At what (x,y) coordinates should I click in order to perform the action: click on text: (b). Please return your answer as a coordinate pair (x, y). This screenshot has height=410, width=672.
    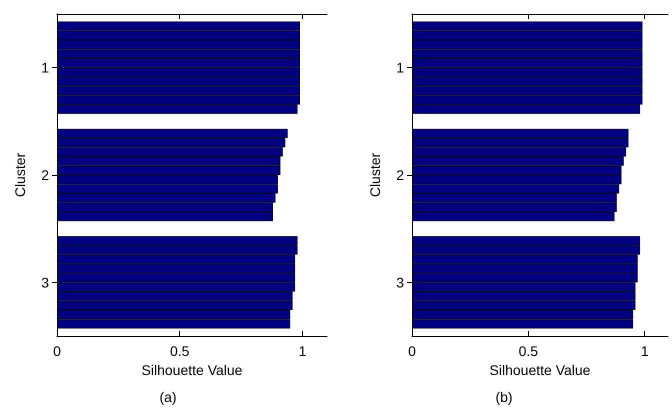
    Looking at the image, I should click on (504, 397).